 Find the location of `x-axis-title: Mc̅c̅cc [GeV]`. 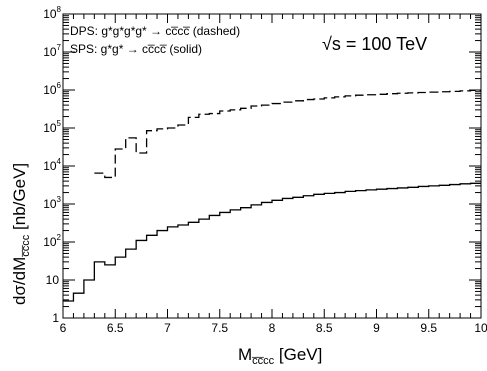

x-axis-title: Mc̅c̅cc [GeV] is located at coordinates (280, 356).